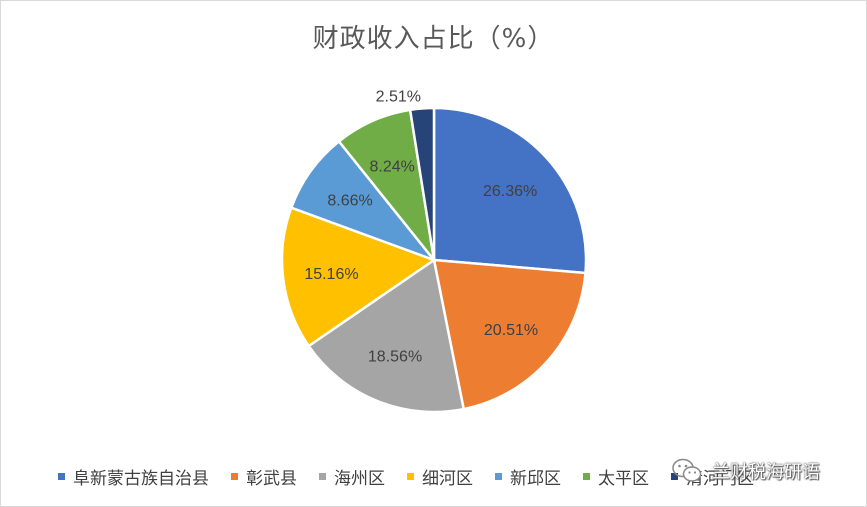  What do you see at coordinates (623, 478) in the screenshot?
I see `legend-label: 太平区` at bounding box center [623, 478].